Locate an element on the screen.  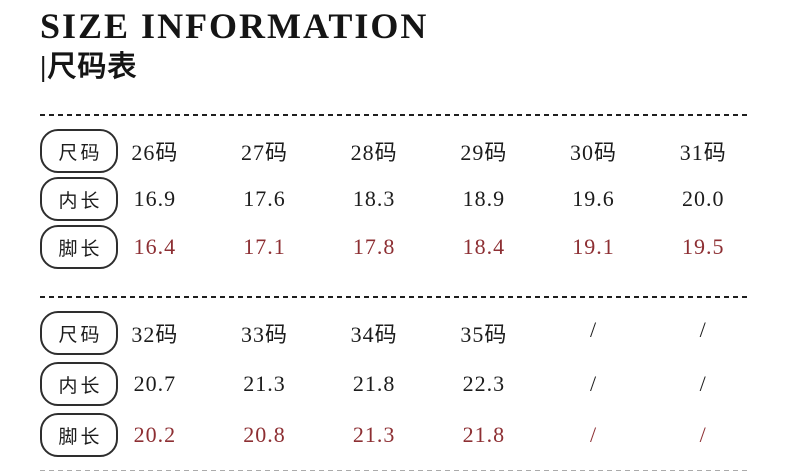
page-title: SIZE INFORMATION is located at coordinates (234, 26).